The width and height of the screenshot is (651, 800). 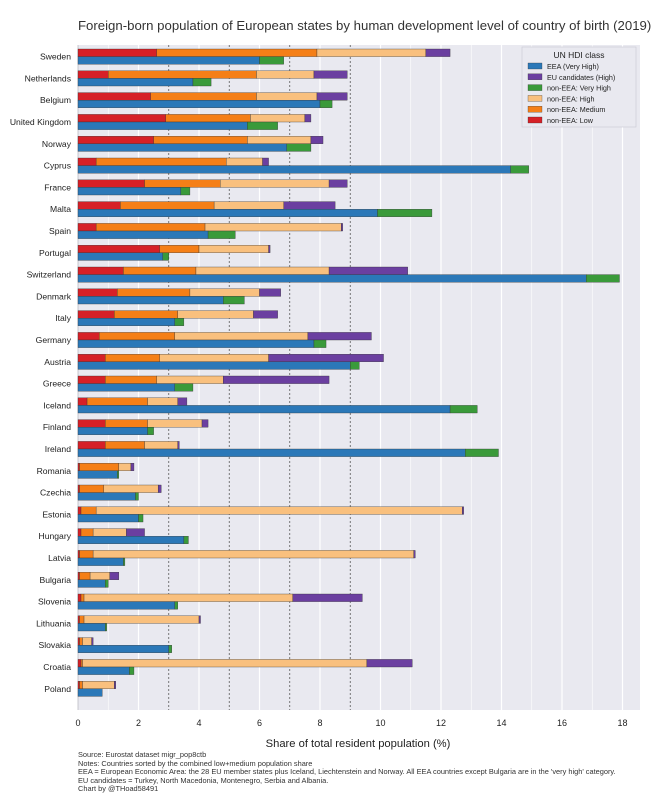 What do you see at coordinates (118, 789) in the screenshot?
I see `note-author: Chart by @THoad58491` at bounding box center [118, 789].